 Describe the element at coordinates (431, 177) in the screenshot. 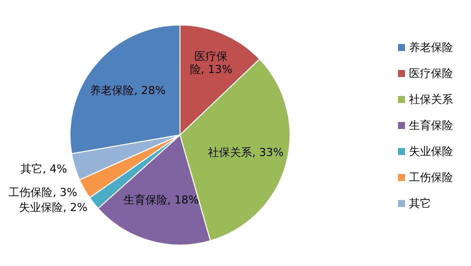

I see `legend-label: 工伤保险` at that location.